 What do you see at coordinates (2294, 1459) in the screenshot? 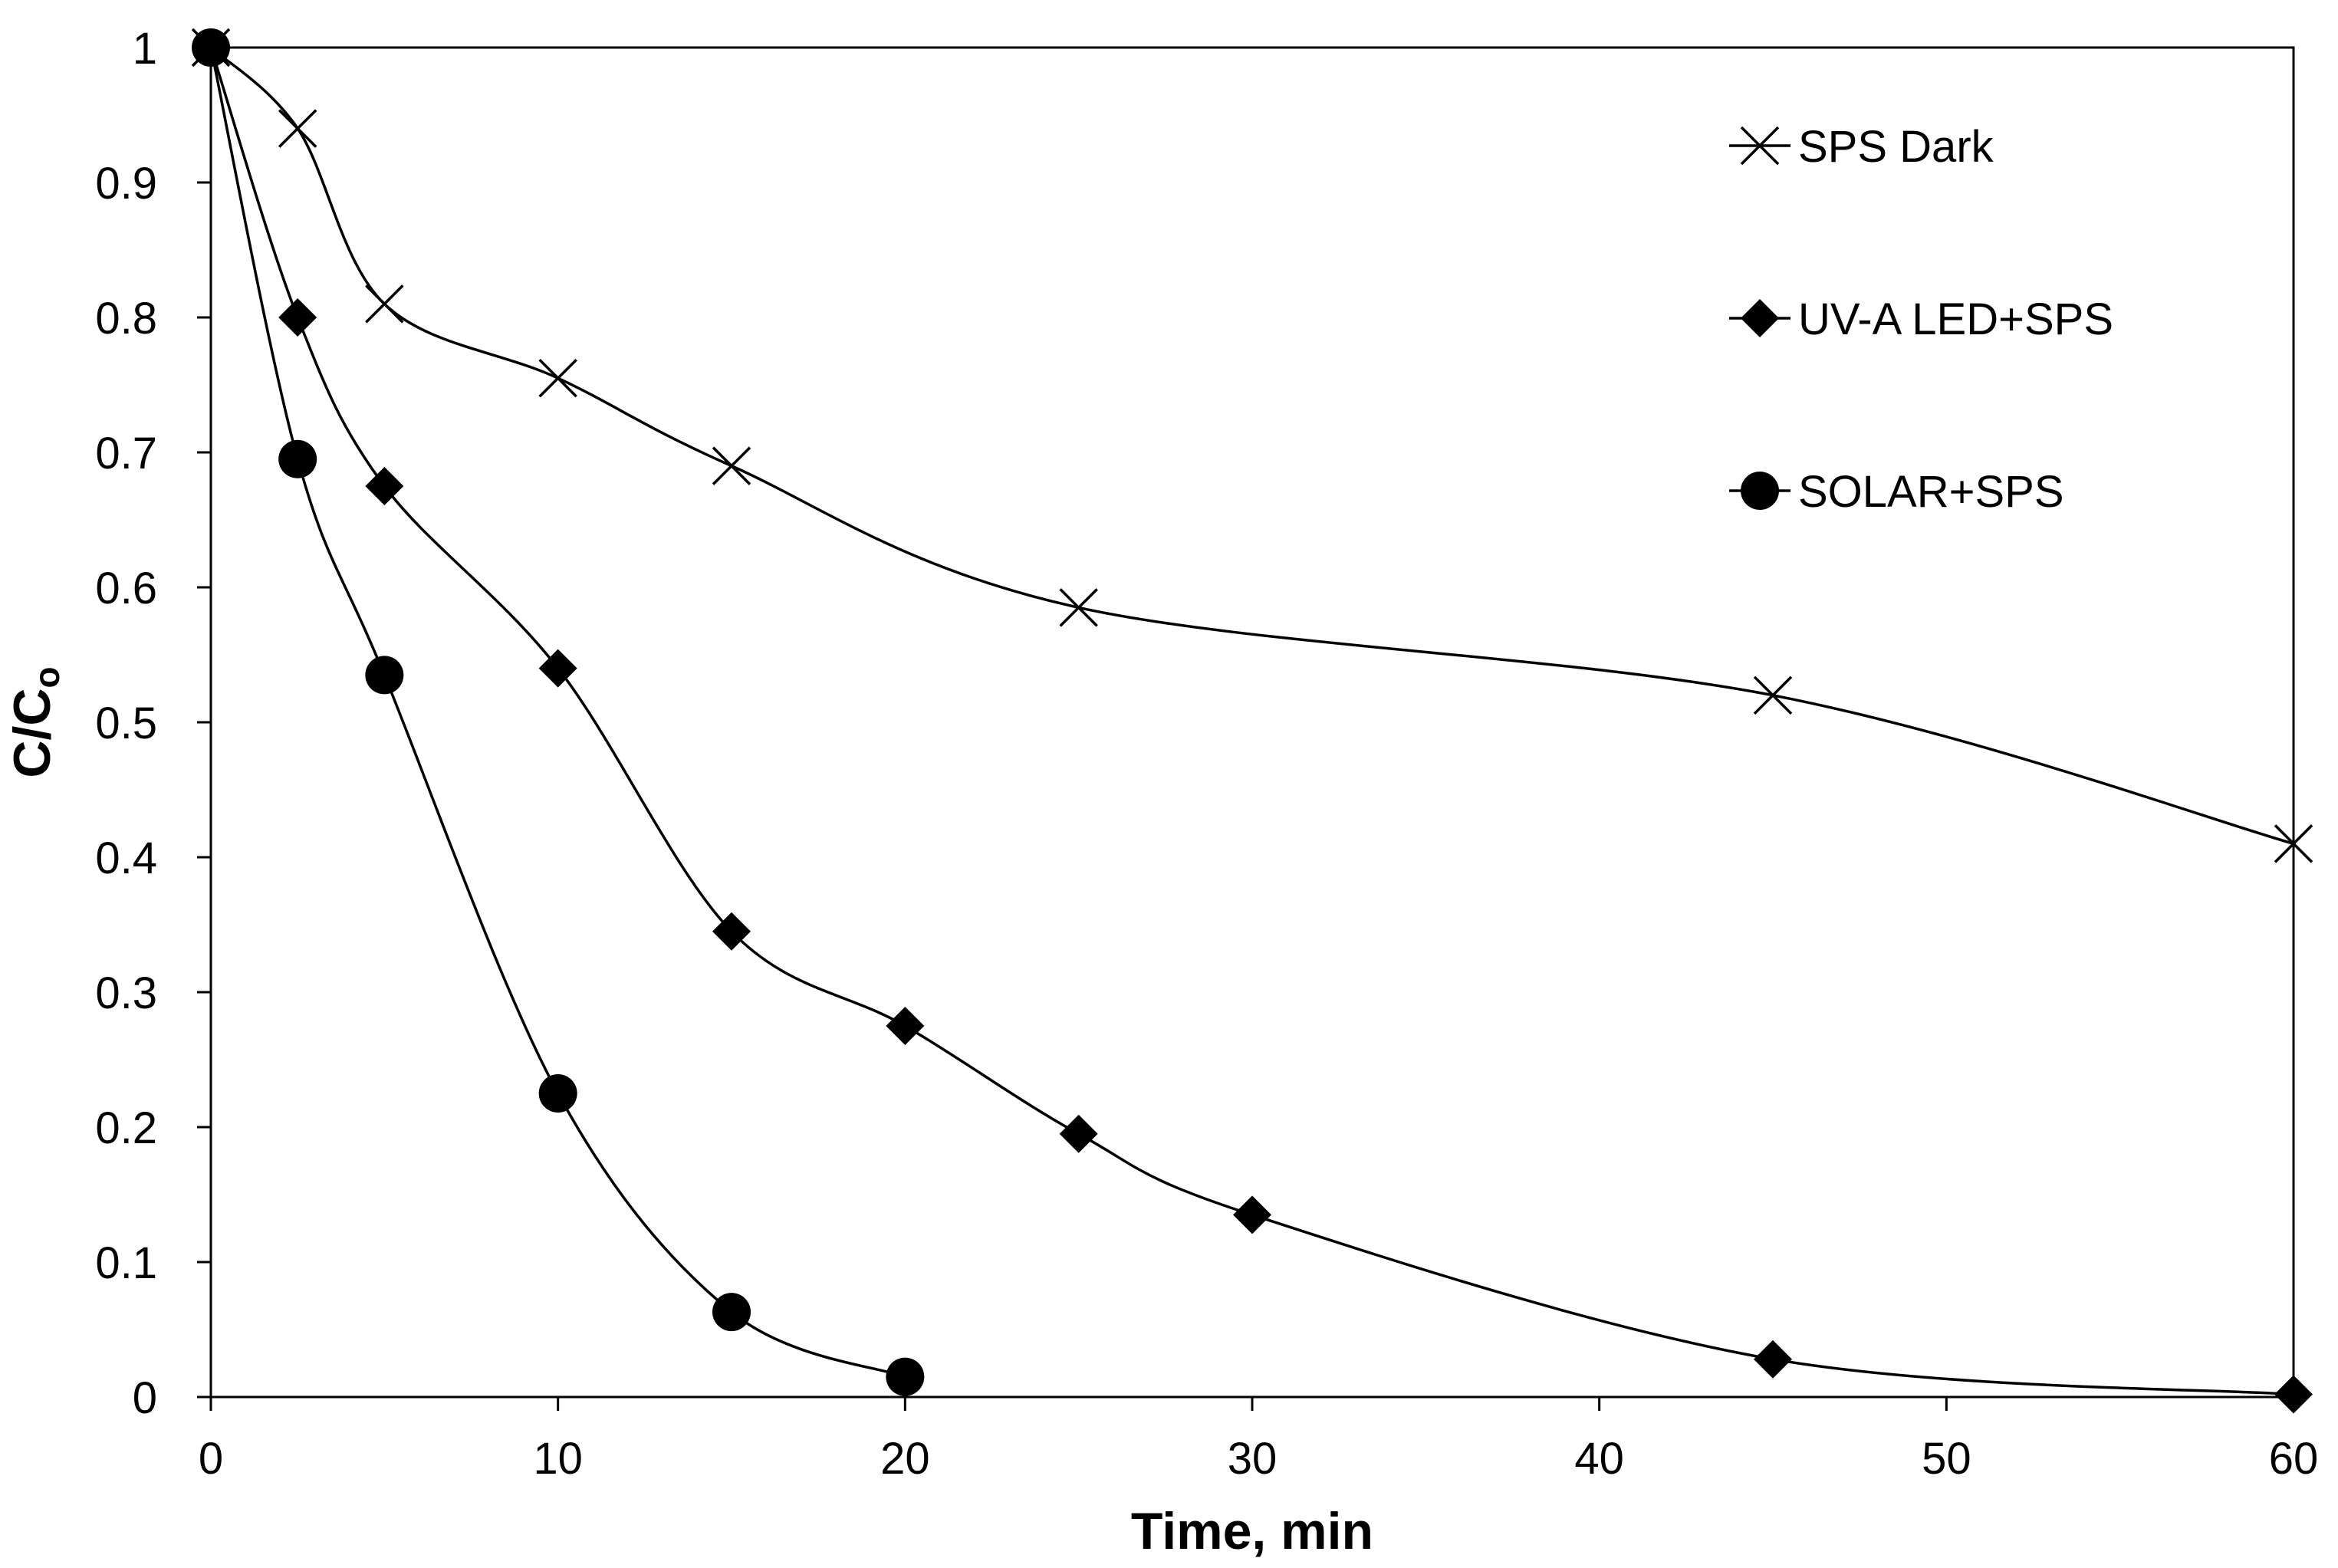
I see `x-tick-label: 60` at bounding box center [2294, 1459].